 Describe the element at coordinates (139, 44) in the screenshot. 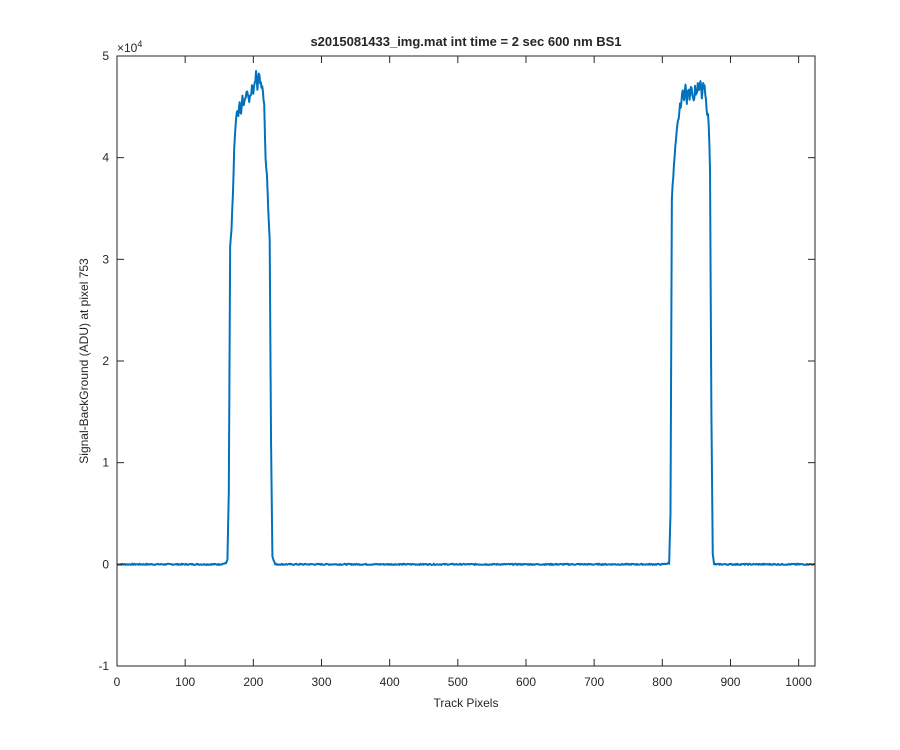

I see `y-exponent-power: 4` at that location.